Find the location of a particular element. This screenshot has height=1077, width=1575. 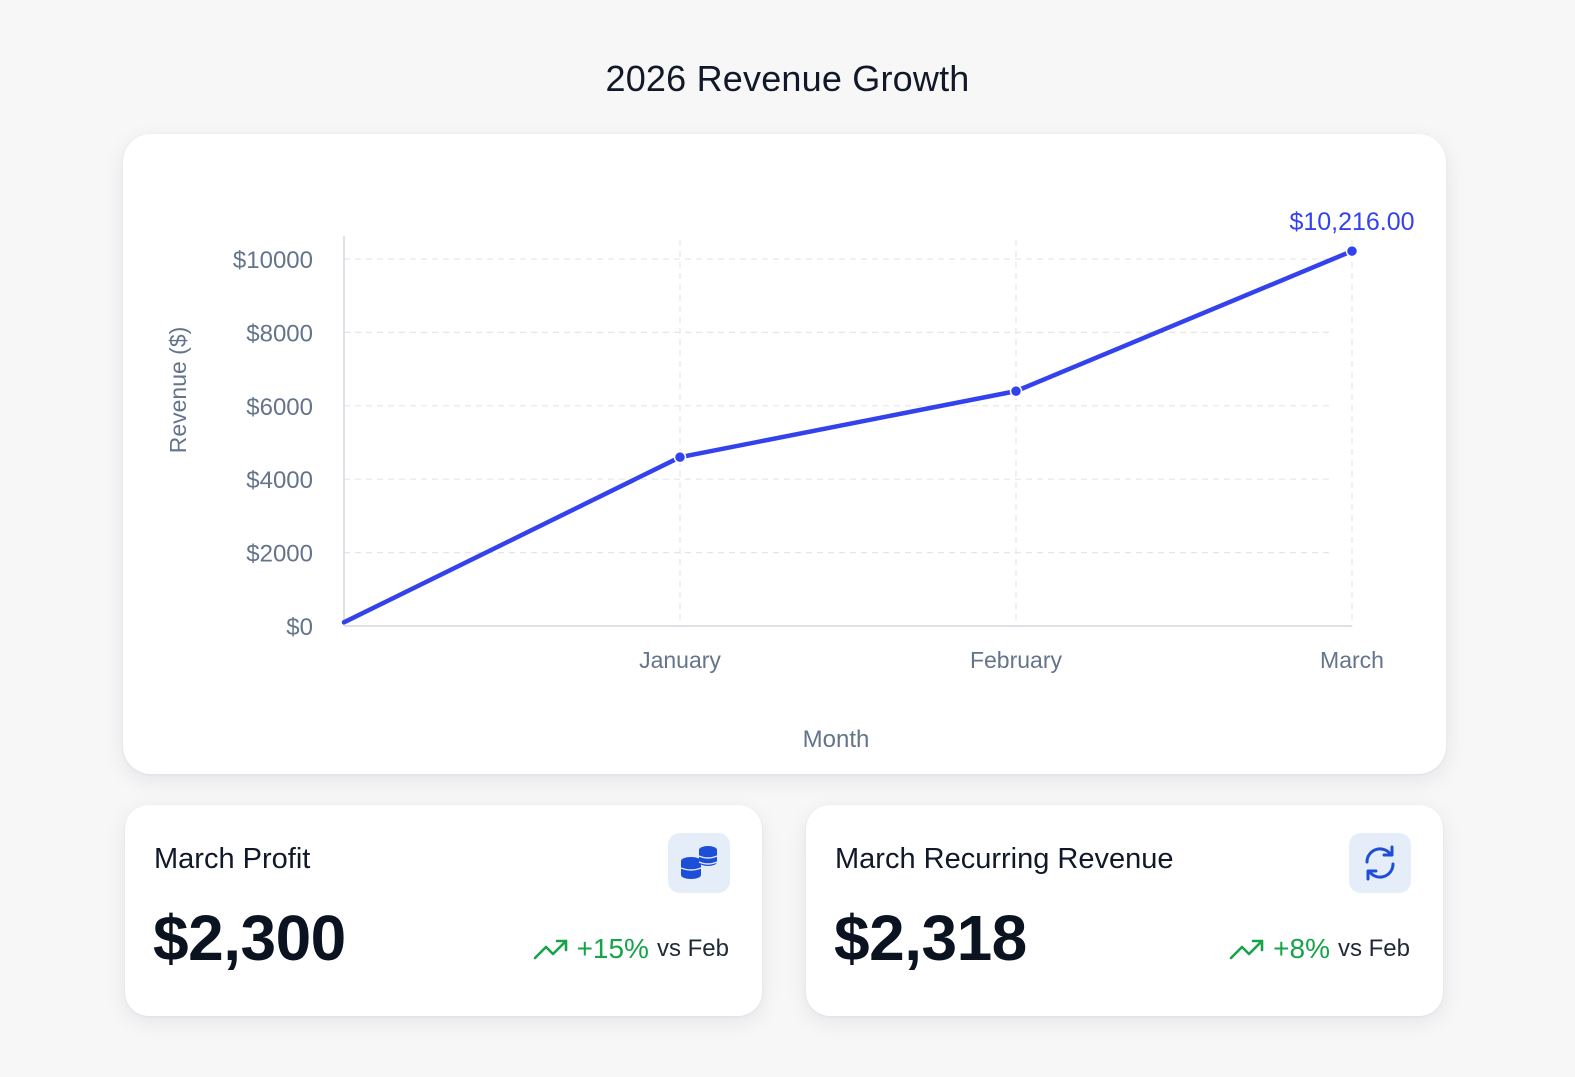

stat-label: March Recurring Revenue is located at coordinates (1004, 859).